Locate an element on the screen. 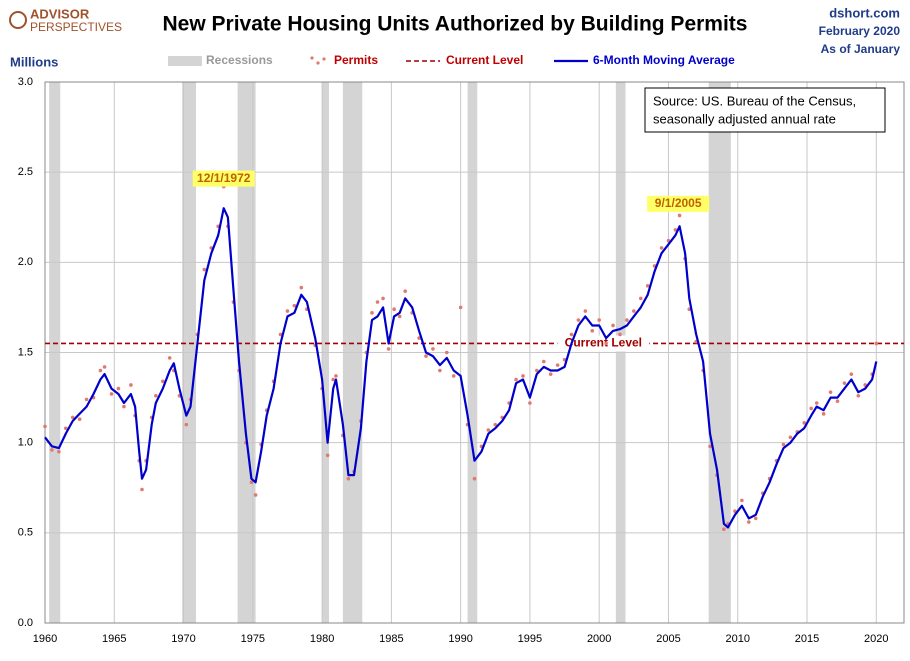  annotation: 9/1/2005 is located at coordinates (678, 203).